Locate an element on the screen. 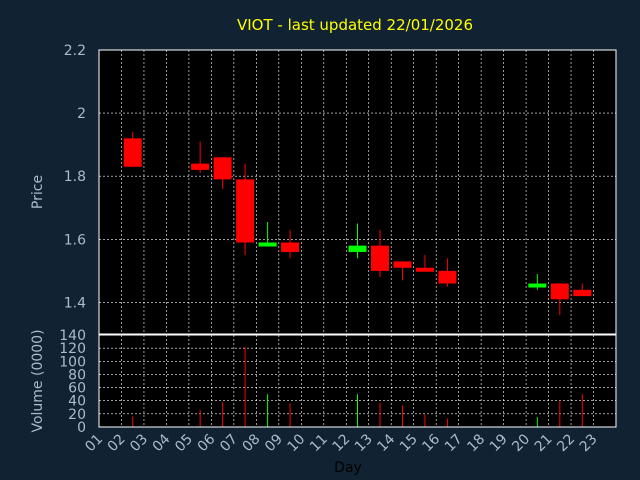 This screenshot has width=640, height=480. volume-bars is located at coordinates (357, 386).